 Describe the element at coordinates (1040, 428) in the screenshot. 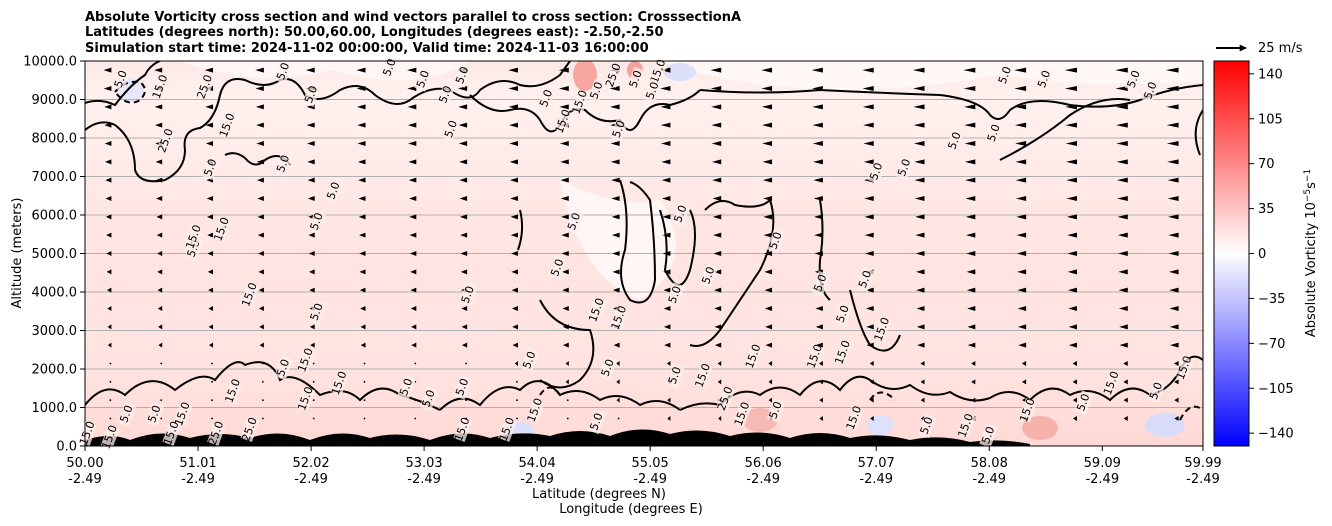

I see `red-spot` at that location.